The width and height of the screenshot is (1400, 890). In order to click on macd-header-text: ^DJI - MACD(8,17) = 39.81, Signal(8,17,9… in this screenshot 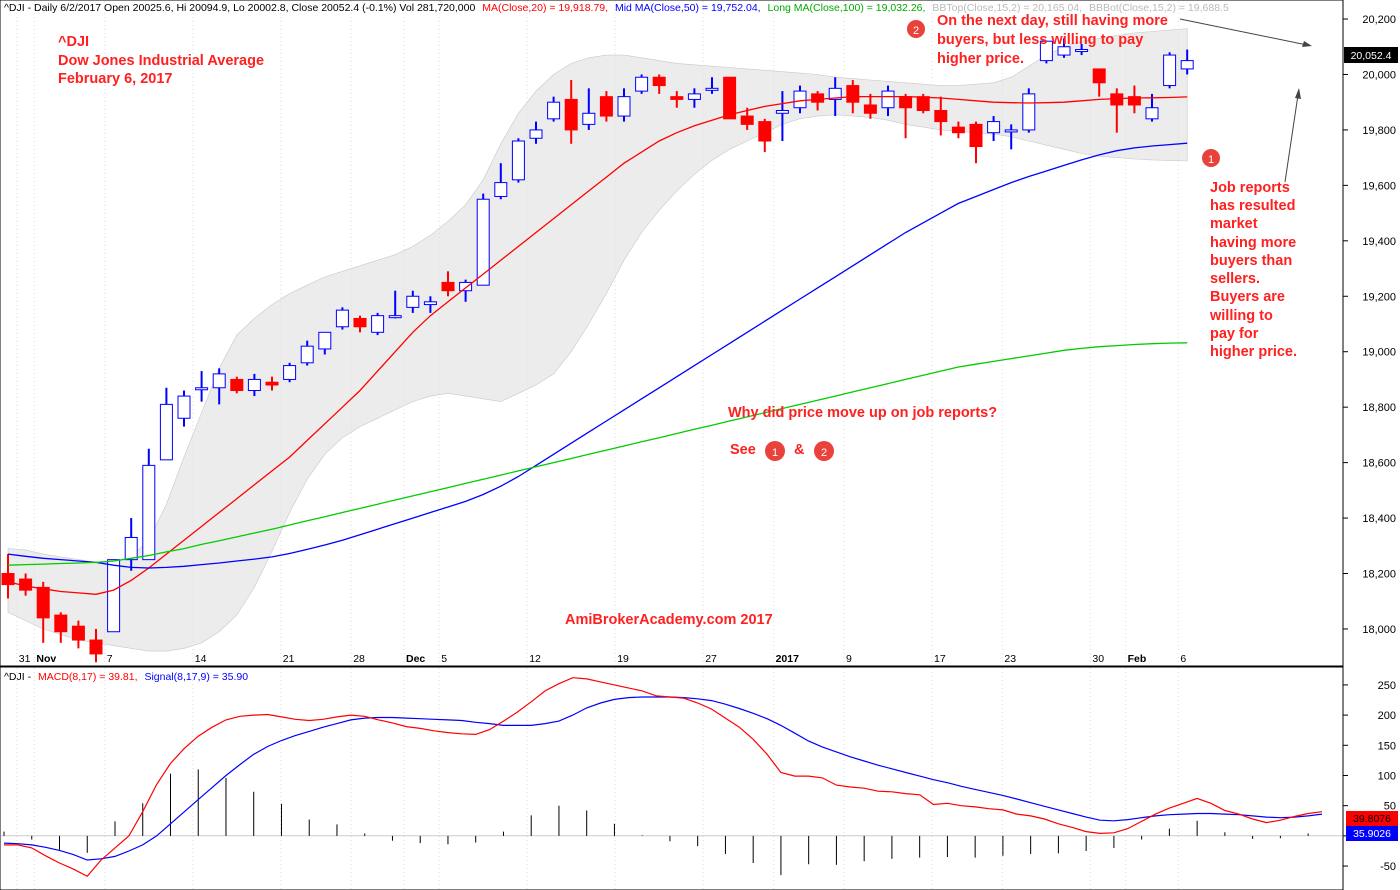, I will do `click(126, 677)`.